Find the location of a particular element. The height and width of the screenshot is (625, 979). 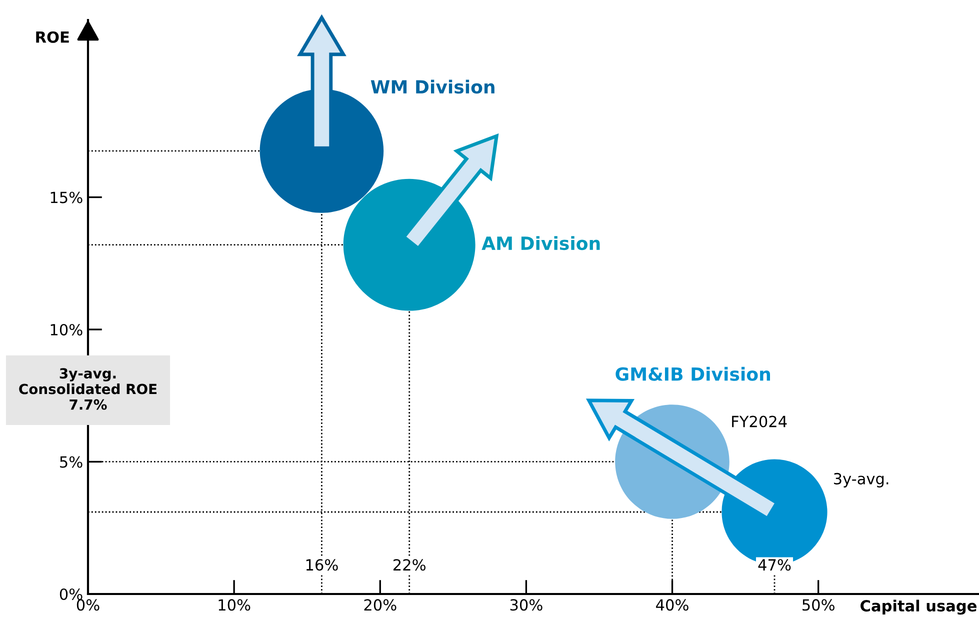

series-label: AM Division is located at coordinates (541, 243).